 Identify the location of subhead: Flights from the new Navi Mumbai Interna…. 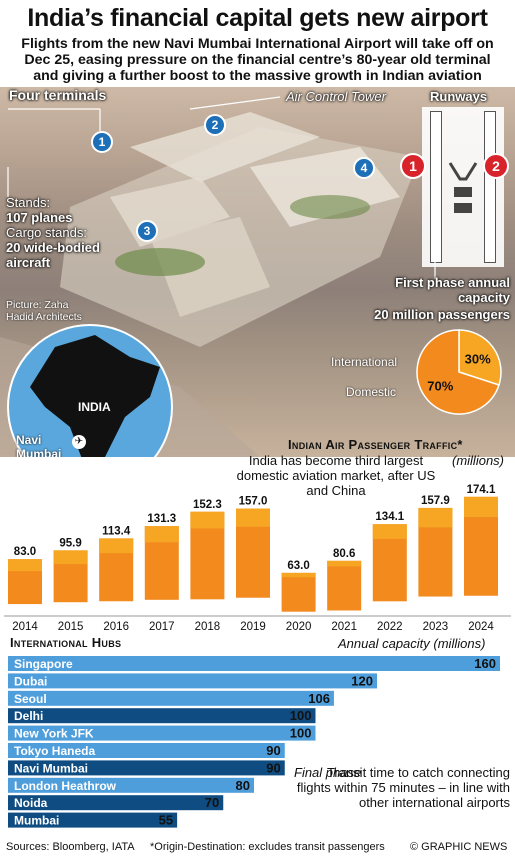
(257, 60).